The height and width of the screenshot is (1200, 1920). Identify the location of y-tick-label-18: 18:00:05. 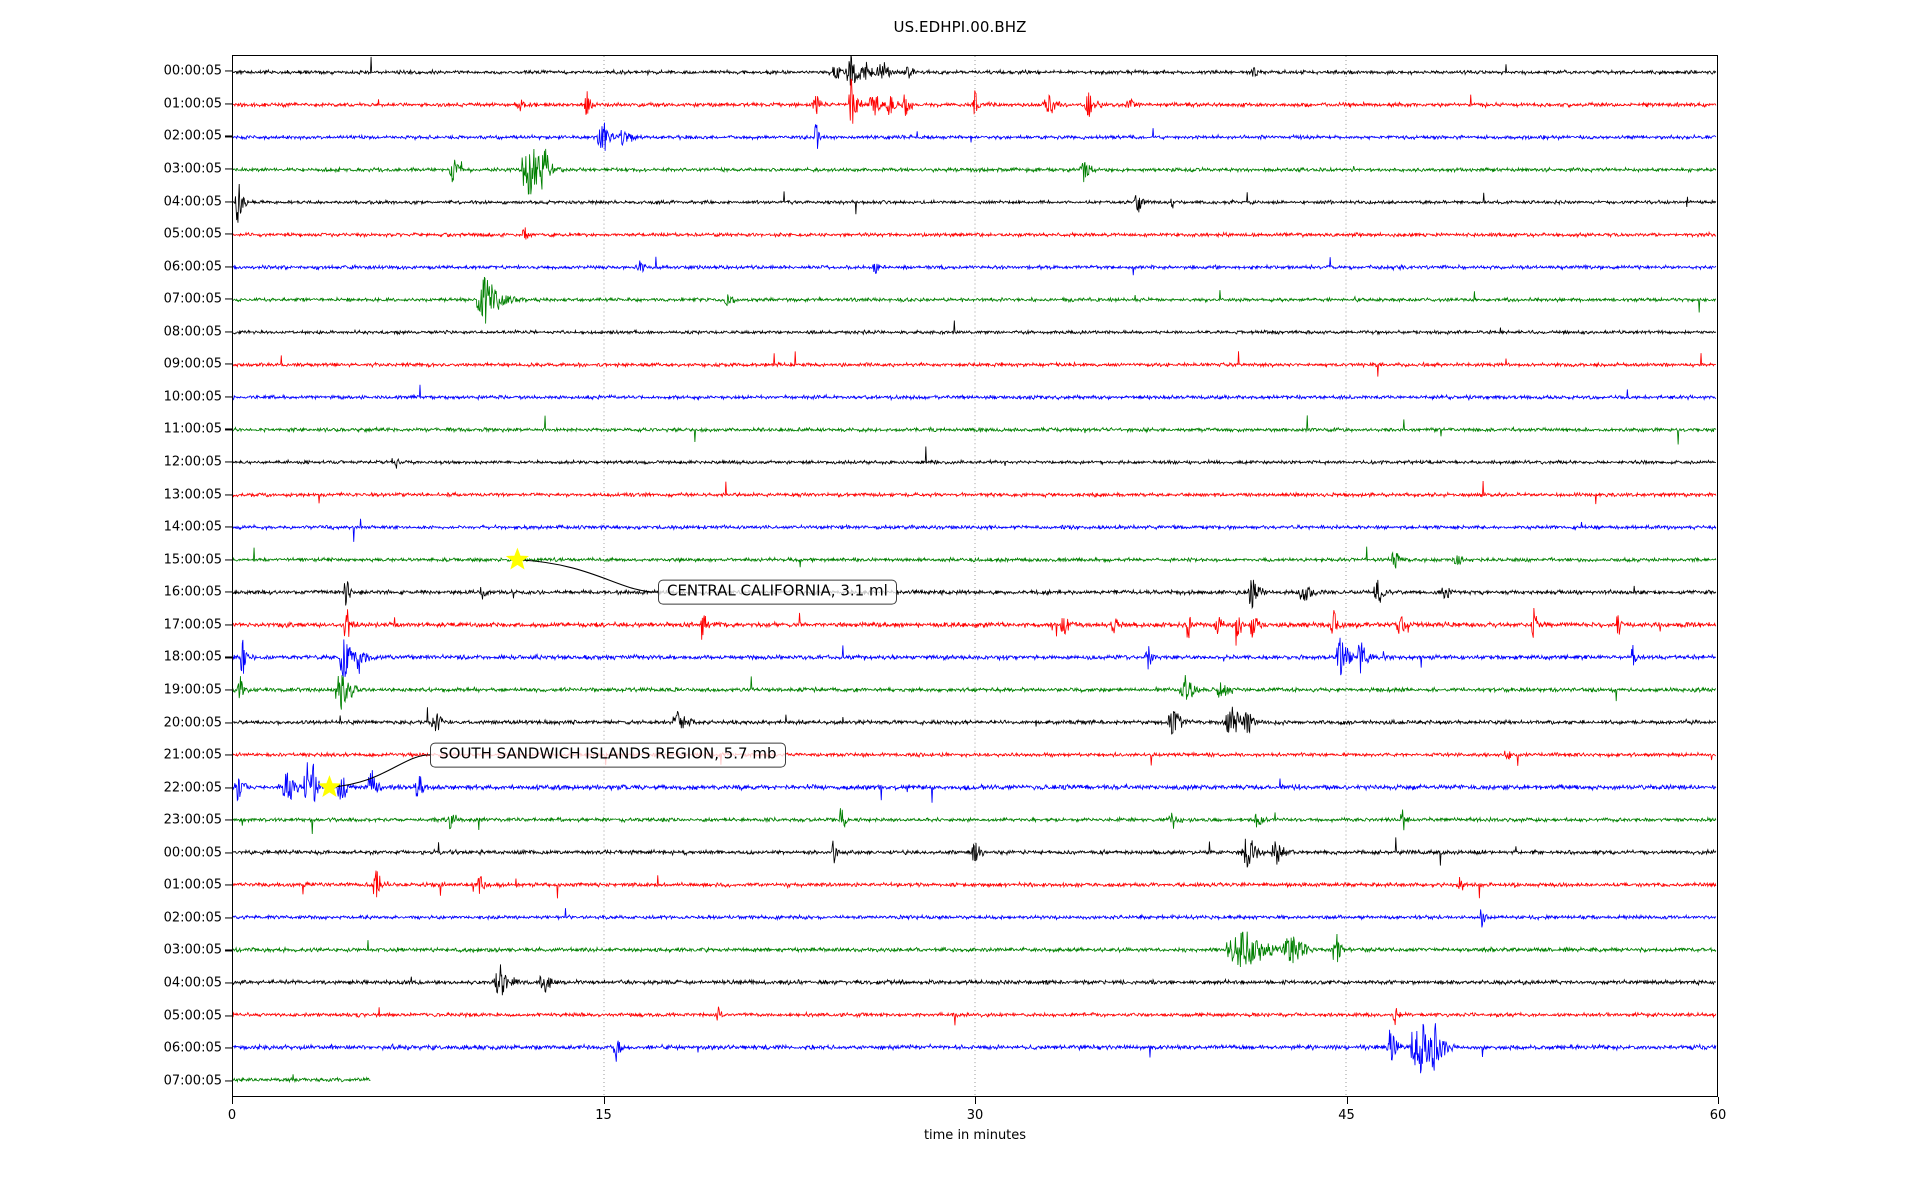
(192, 657).